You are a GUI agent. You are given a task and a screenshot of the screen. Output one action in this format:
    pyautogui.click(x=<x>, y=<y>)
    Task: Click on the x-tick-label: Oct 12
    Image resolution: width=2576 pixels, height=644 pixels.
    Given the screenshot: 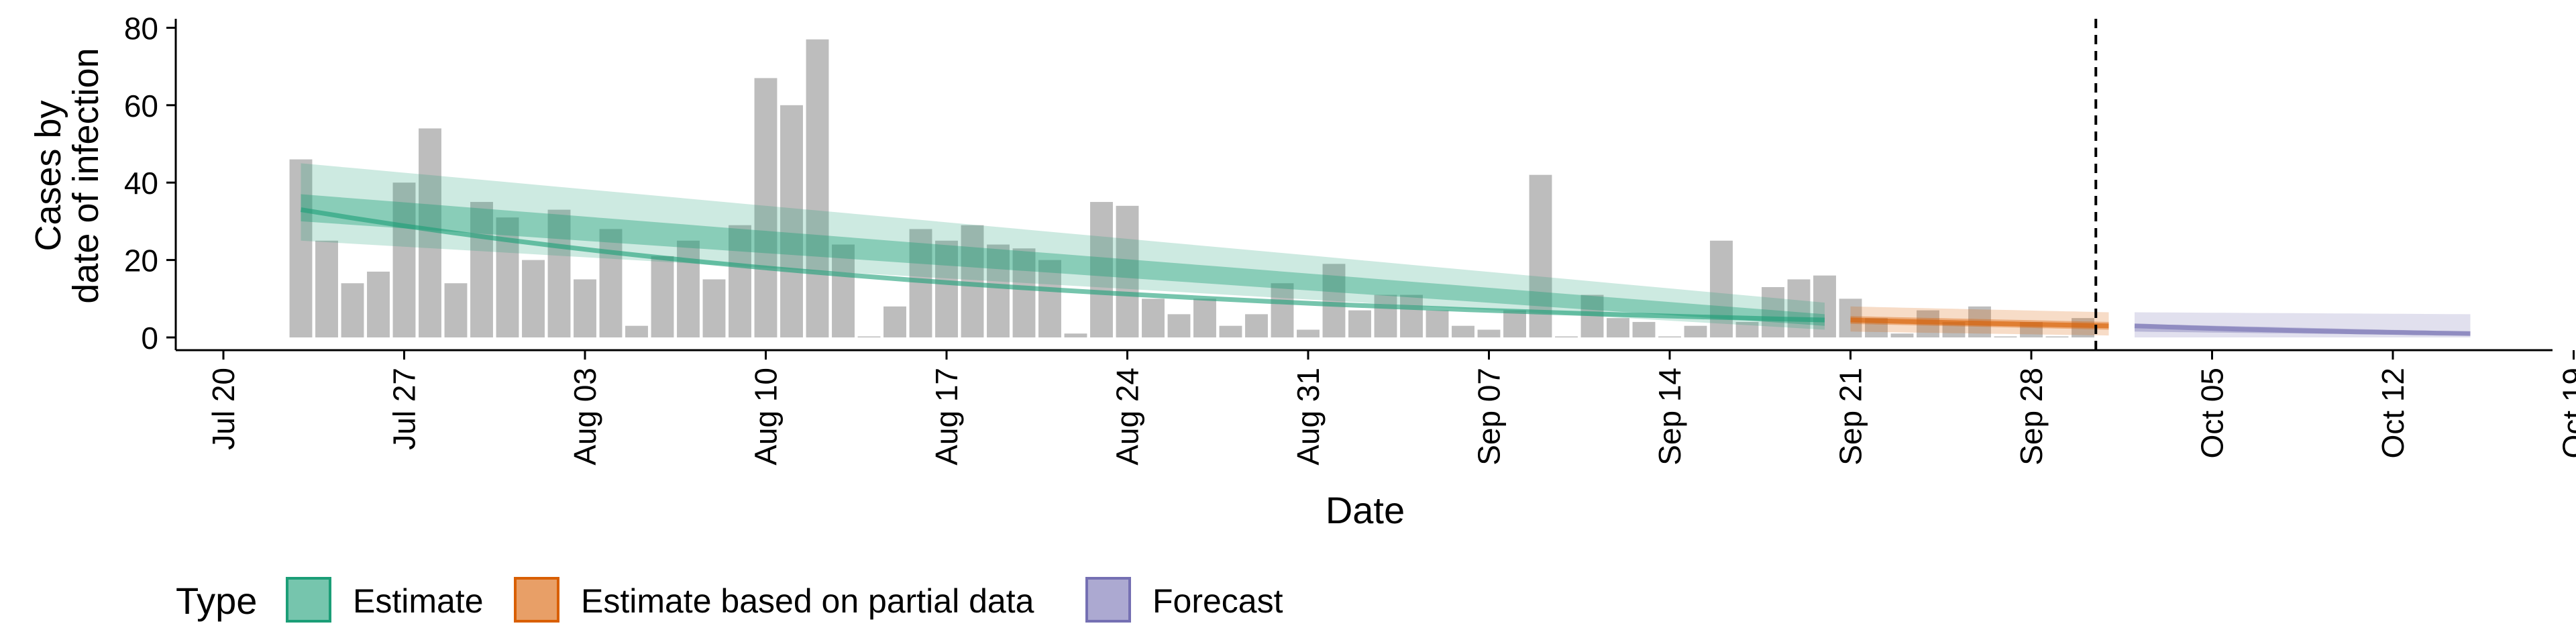 What is the action you would take?
    pyautogui.click(x=2392, y=413)
    